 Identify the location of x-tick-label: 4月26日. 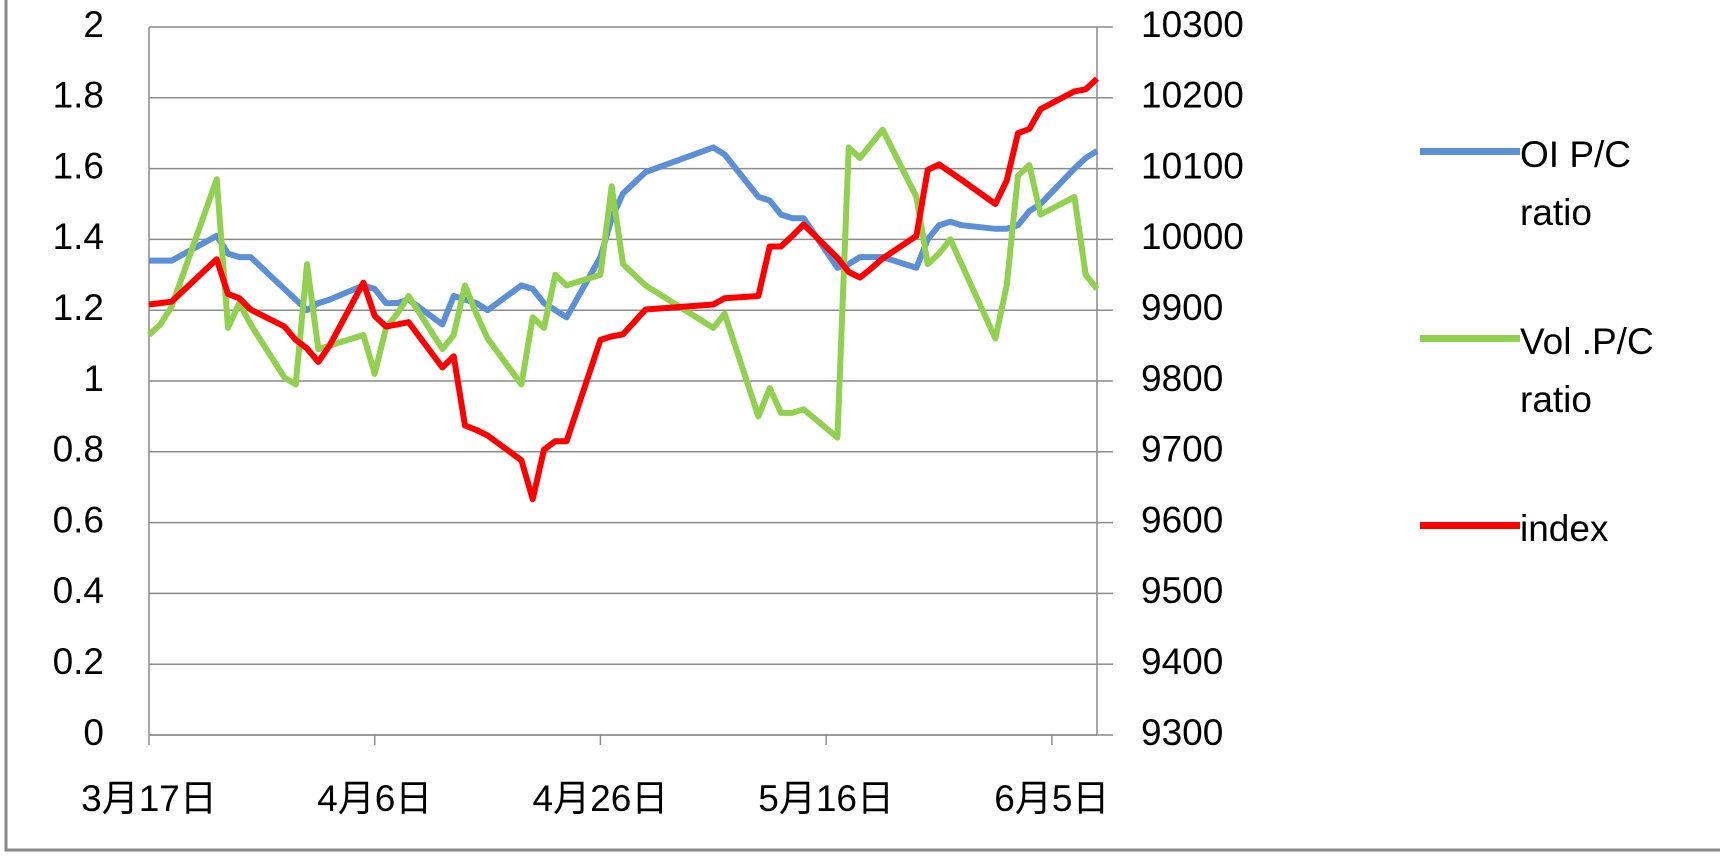
(601, 798).